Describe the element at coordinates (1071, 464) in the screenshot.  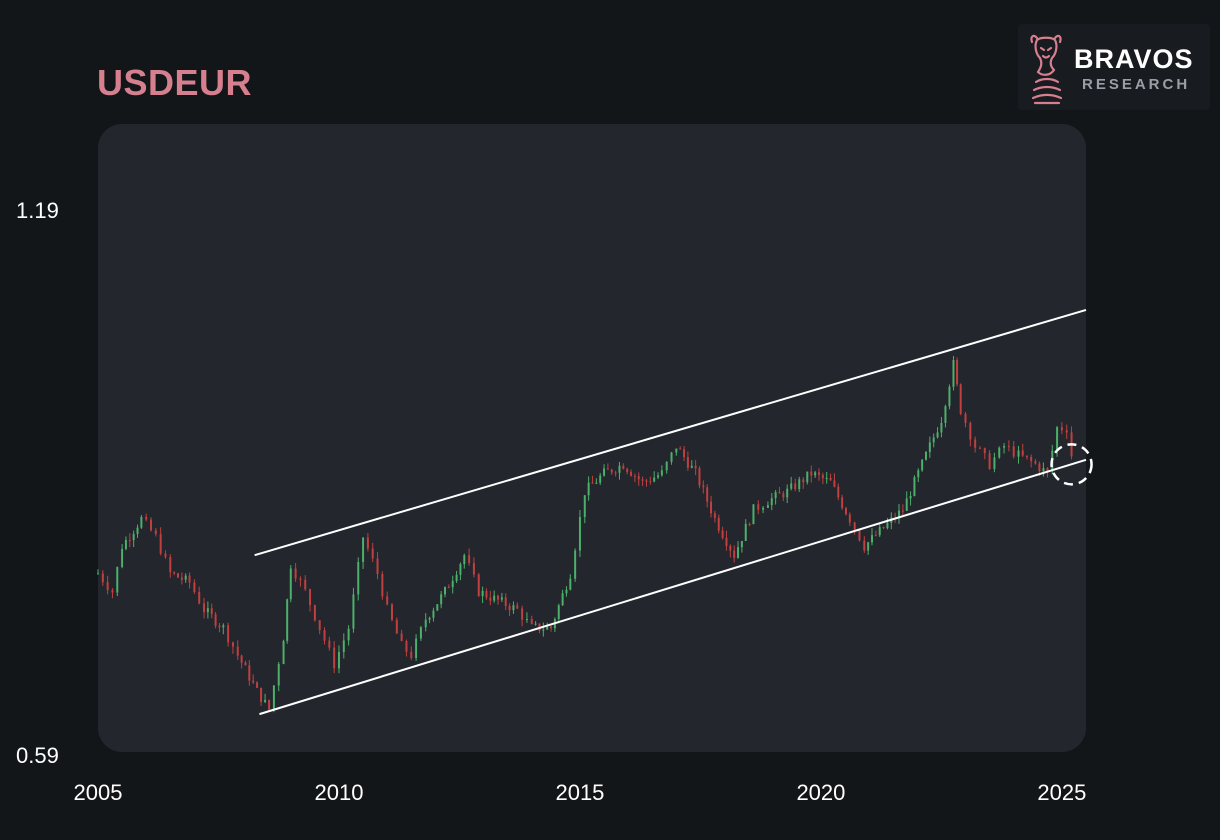
I see `annotations` at that location.